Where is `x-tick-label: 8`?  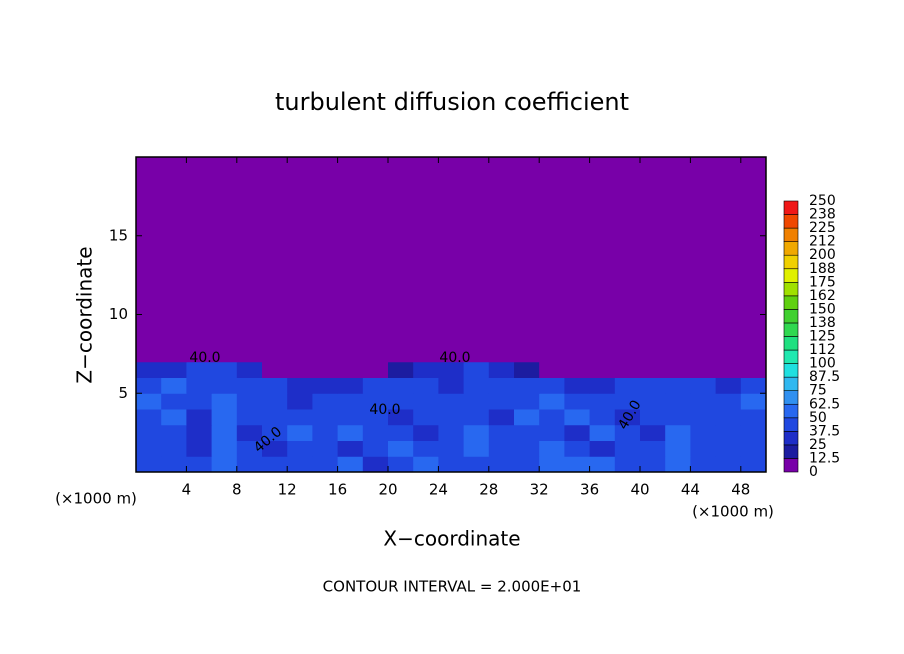 x-tick-label: 8 is located at coordinates (237, 490).